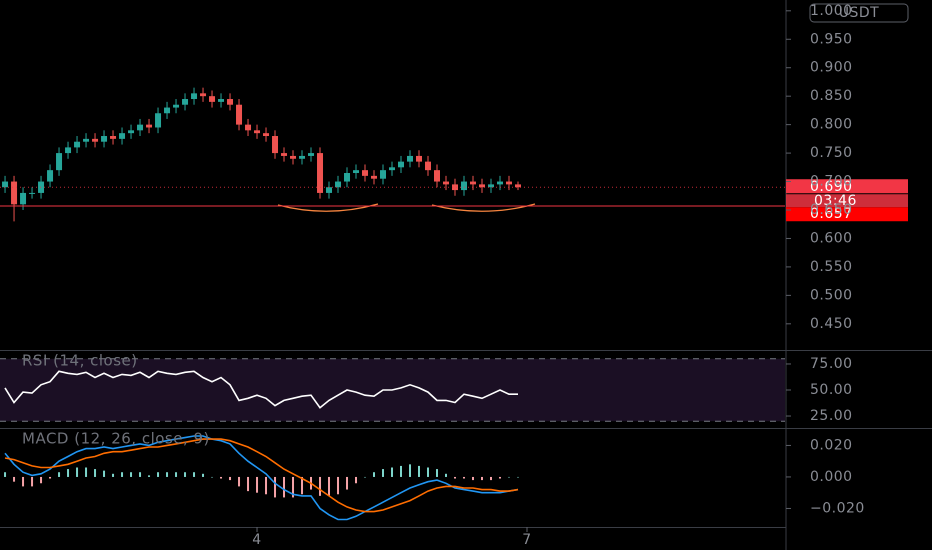  What do you see at coordinates (831, 477) in the screenshot?
I see `y-tick-label: 0.000` at bounding box center [831, 477].